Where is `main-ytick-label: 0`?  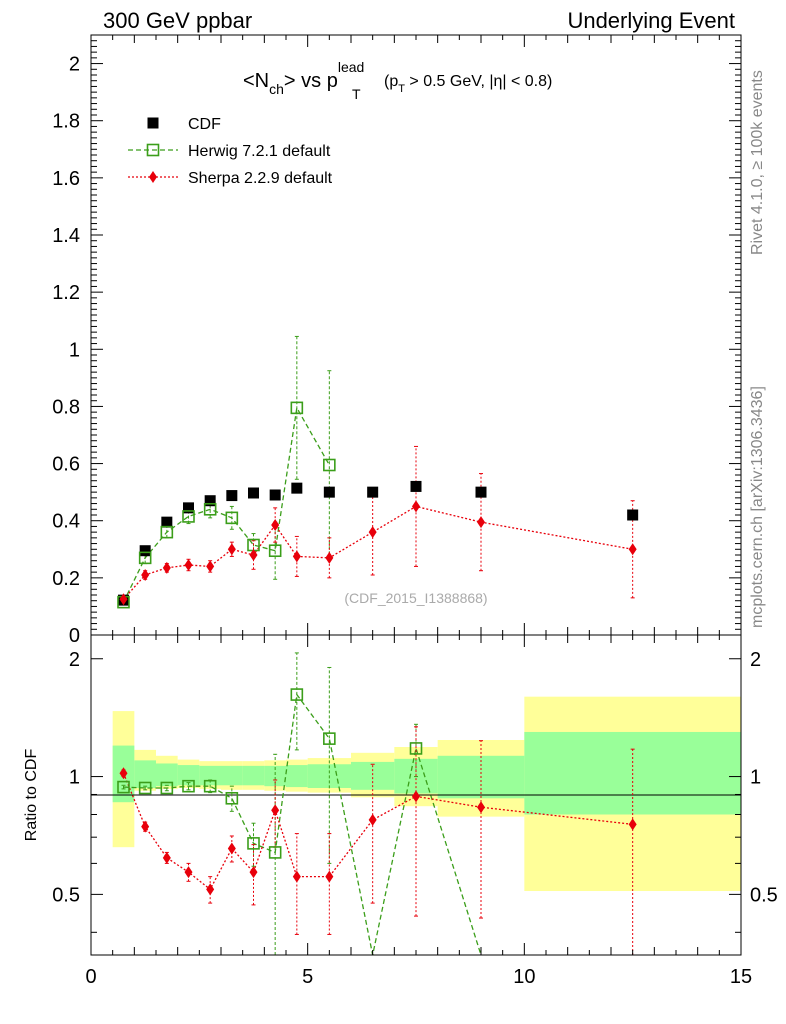
main-ytick-label: 0 is located at coordinates (74, 636).